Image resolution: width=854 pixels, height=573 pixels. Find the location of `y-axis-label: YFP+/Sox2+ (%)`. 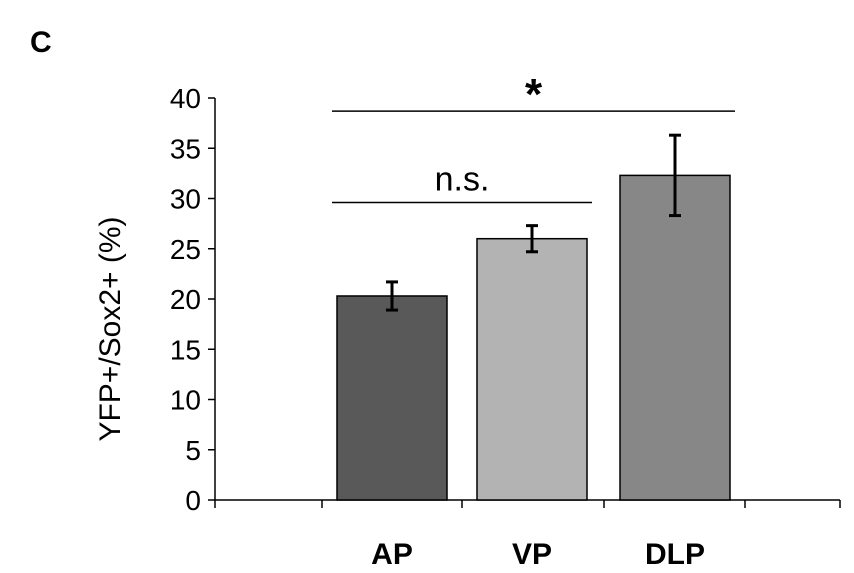

y-axis-label: YFP+/Sox2+ (%) is located at coordinates (110, 328).